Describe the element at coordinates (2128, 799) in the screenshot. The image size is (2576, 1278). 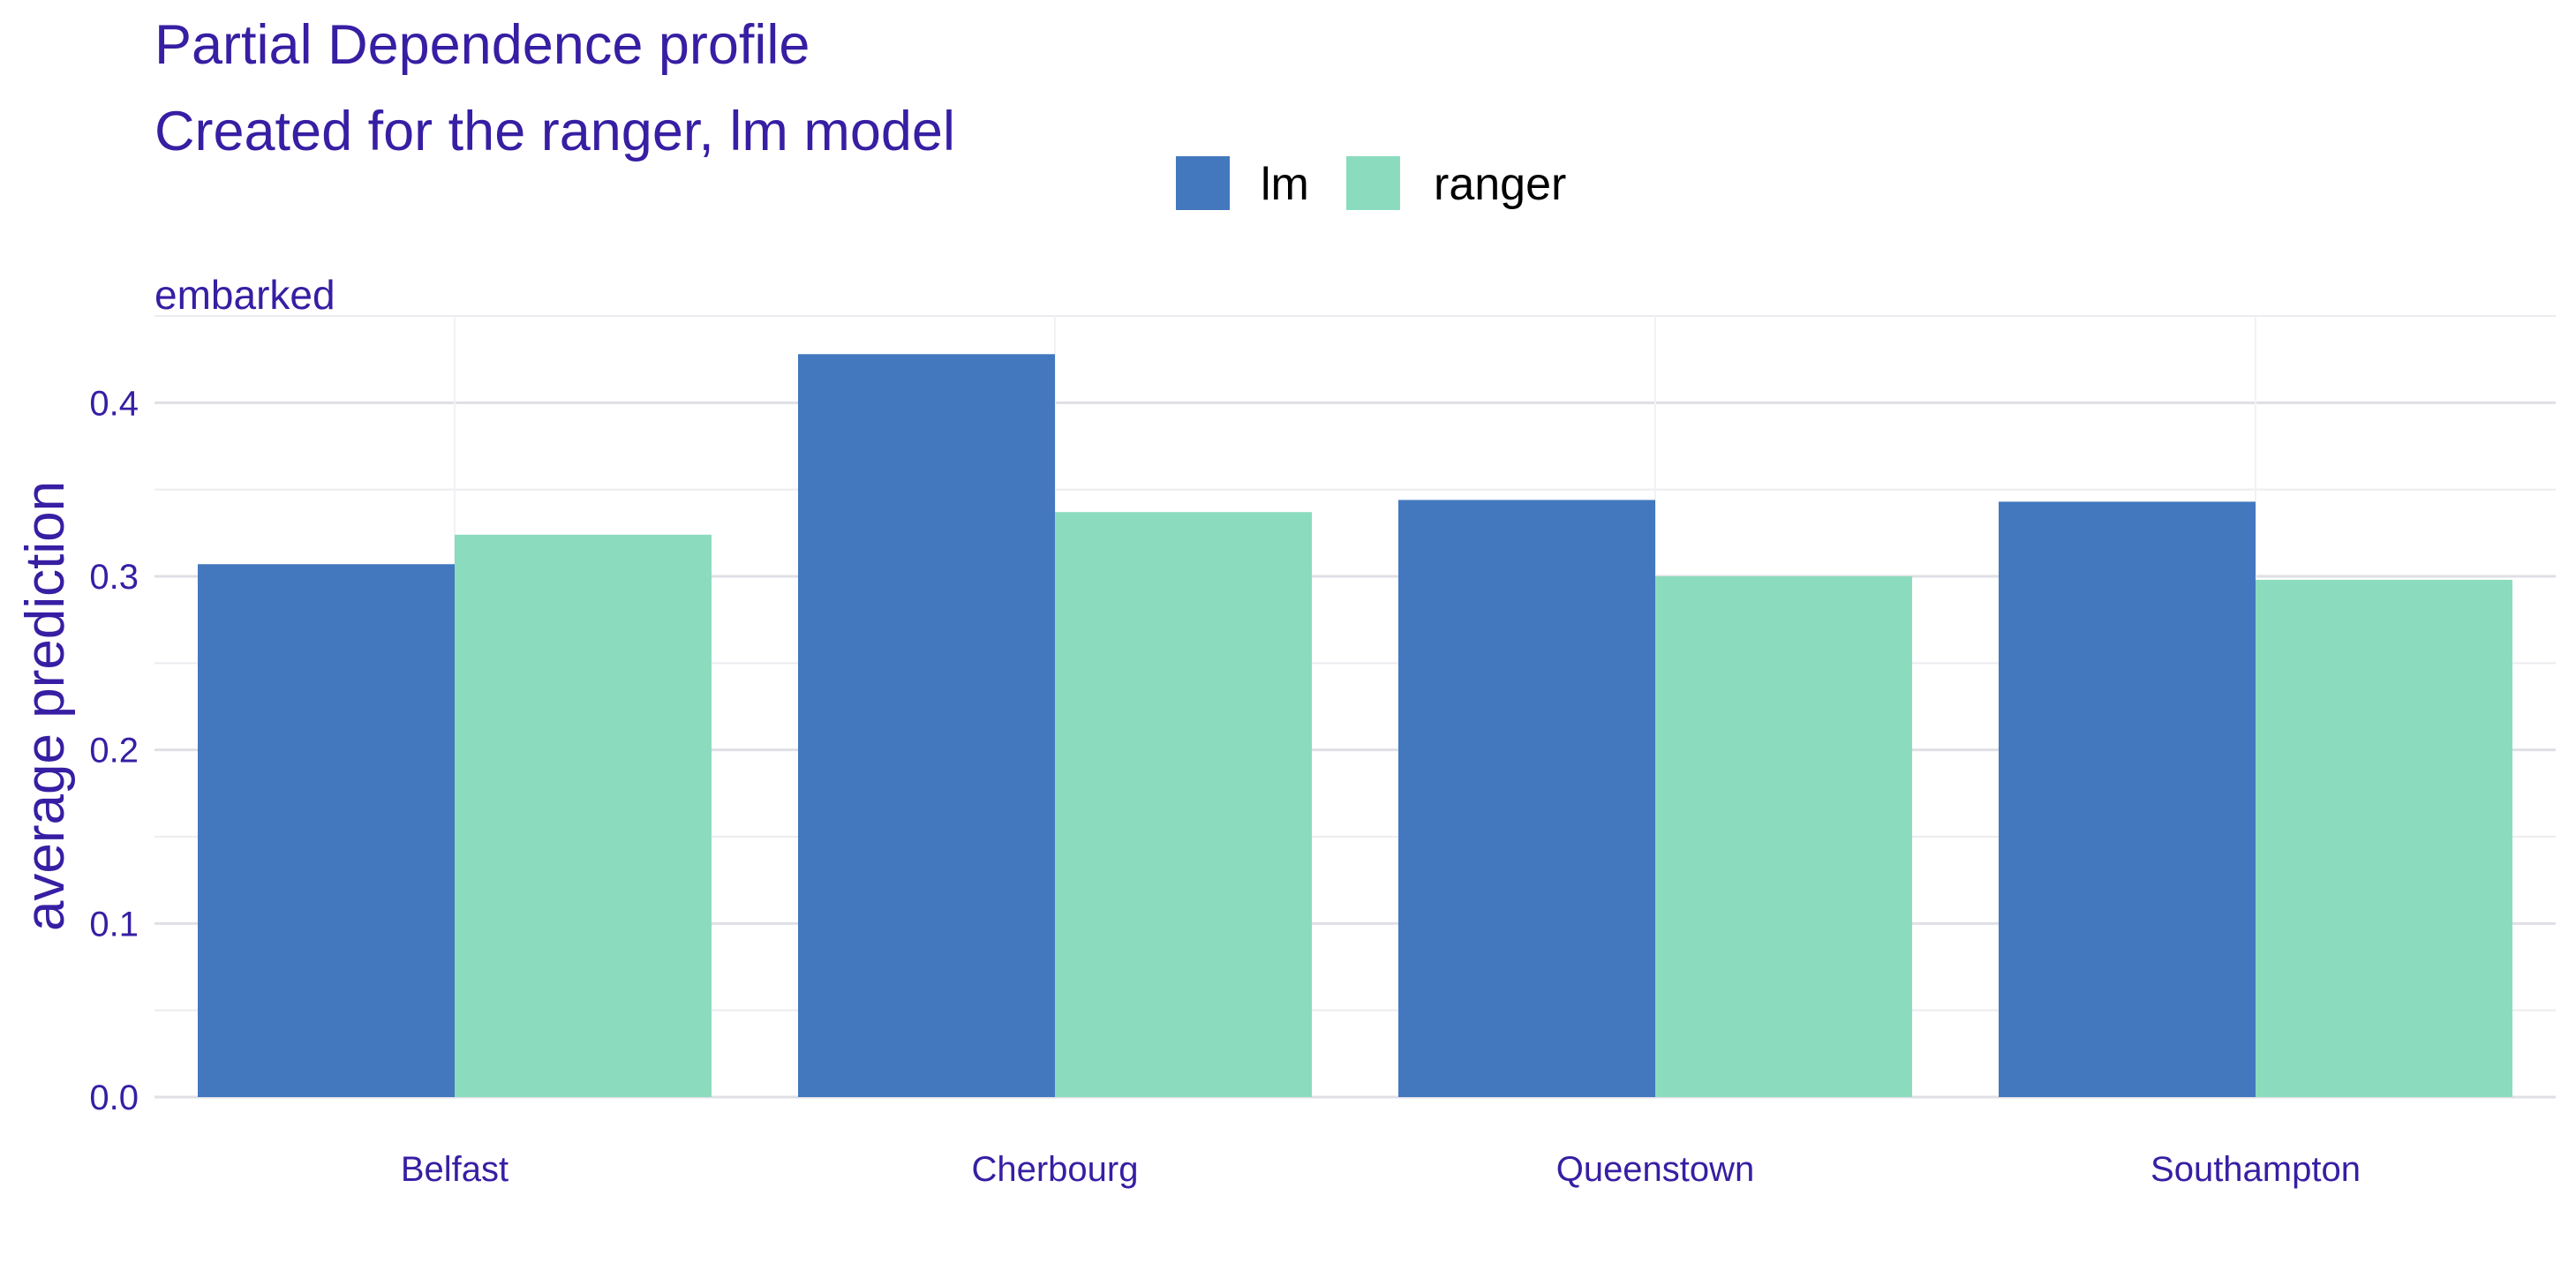
I see `bar-lm-southampton` at that location.